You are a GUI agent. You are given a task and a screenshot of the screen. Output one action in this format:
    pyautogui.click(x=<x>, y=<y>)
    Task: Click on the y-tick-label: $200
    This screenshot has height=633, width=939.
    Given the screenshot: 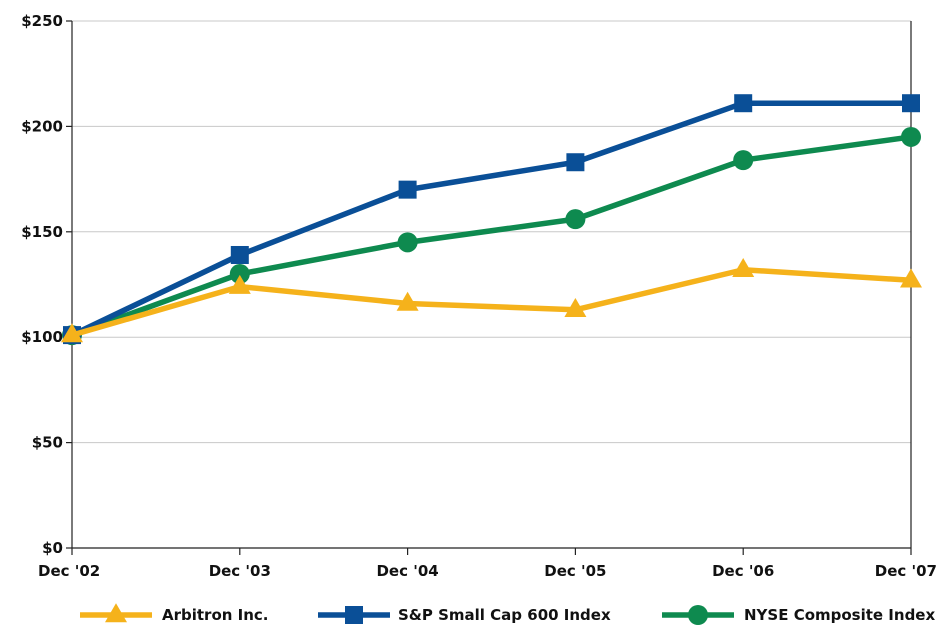 What is the action you would take?
    pyautogui.click(x=42, y=126)
    